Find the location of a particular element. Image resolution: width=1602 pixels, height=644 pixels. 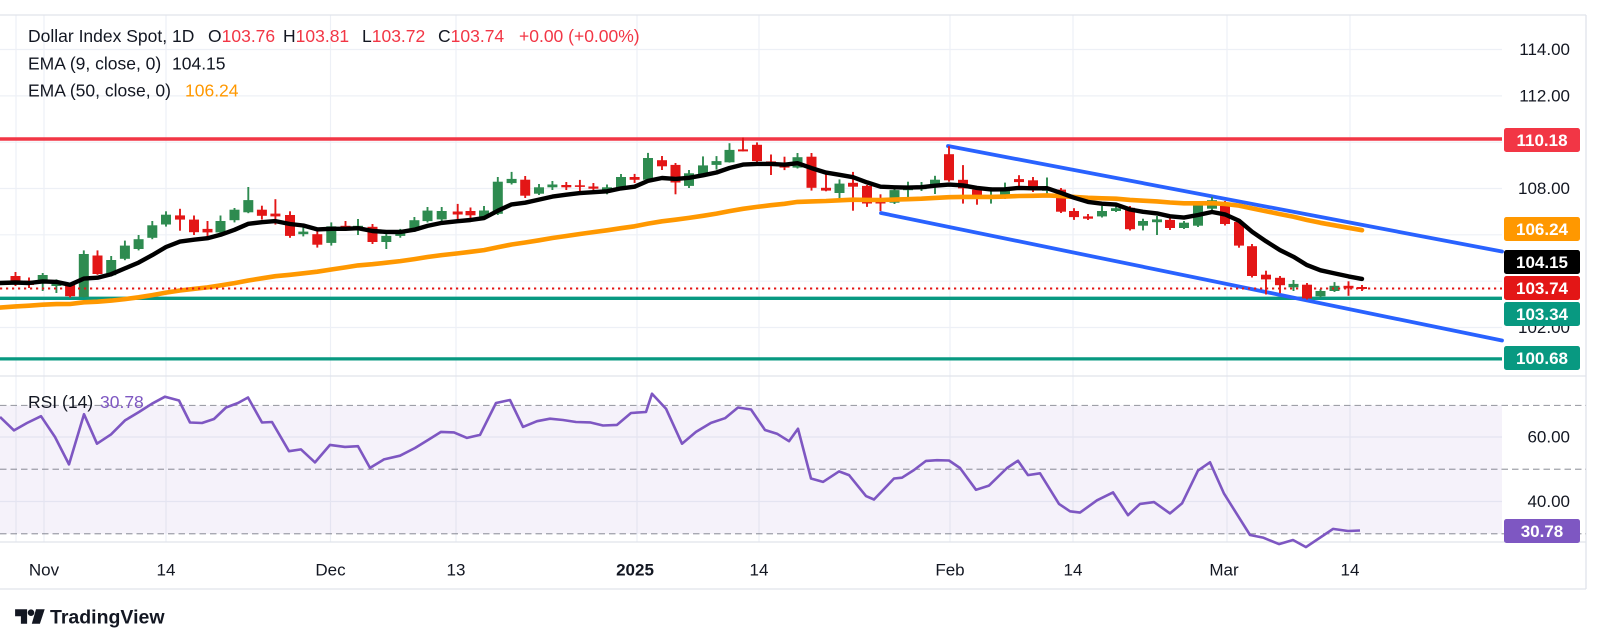

svg-text: TradingView is located at coordinates (107, 618).